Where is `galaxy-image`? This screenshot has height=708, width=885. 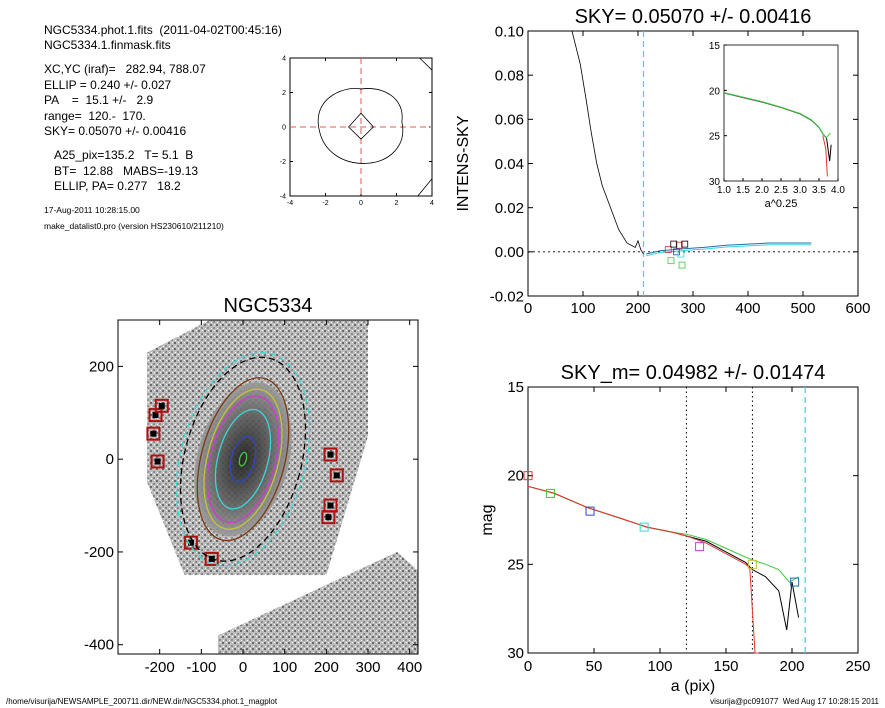
galaxy-image is located at coordinates (282, 487).